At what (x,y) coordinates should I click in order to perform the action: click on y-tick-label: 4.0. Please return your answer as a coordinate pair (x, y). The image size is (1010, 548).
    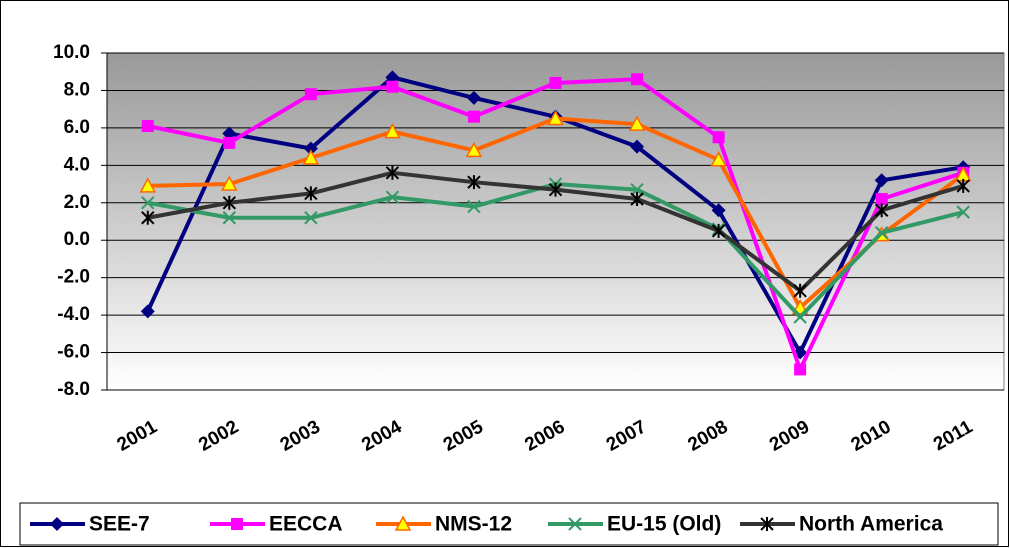
    Looking at the image, I should click on (77, 164).